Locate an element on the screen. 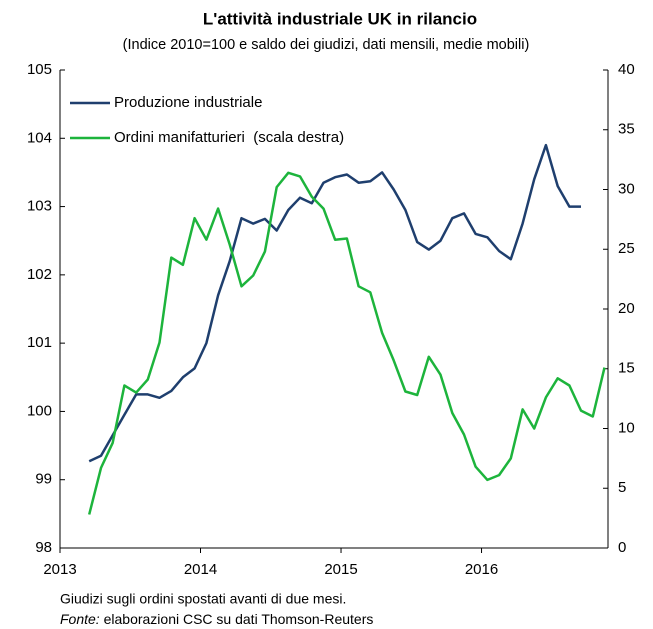 The height and width of the screenshot is (629, 653). y2-tick-label: 10 is located at coordinates (626, 427).